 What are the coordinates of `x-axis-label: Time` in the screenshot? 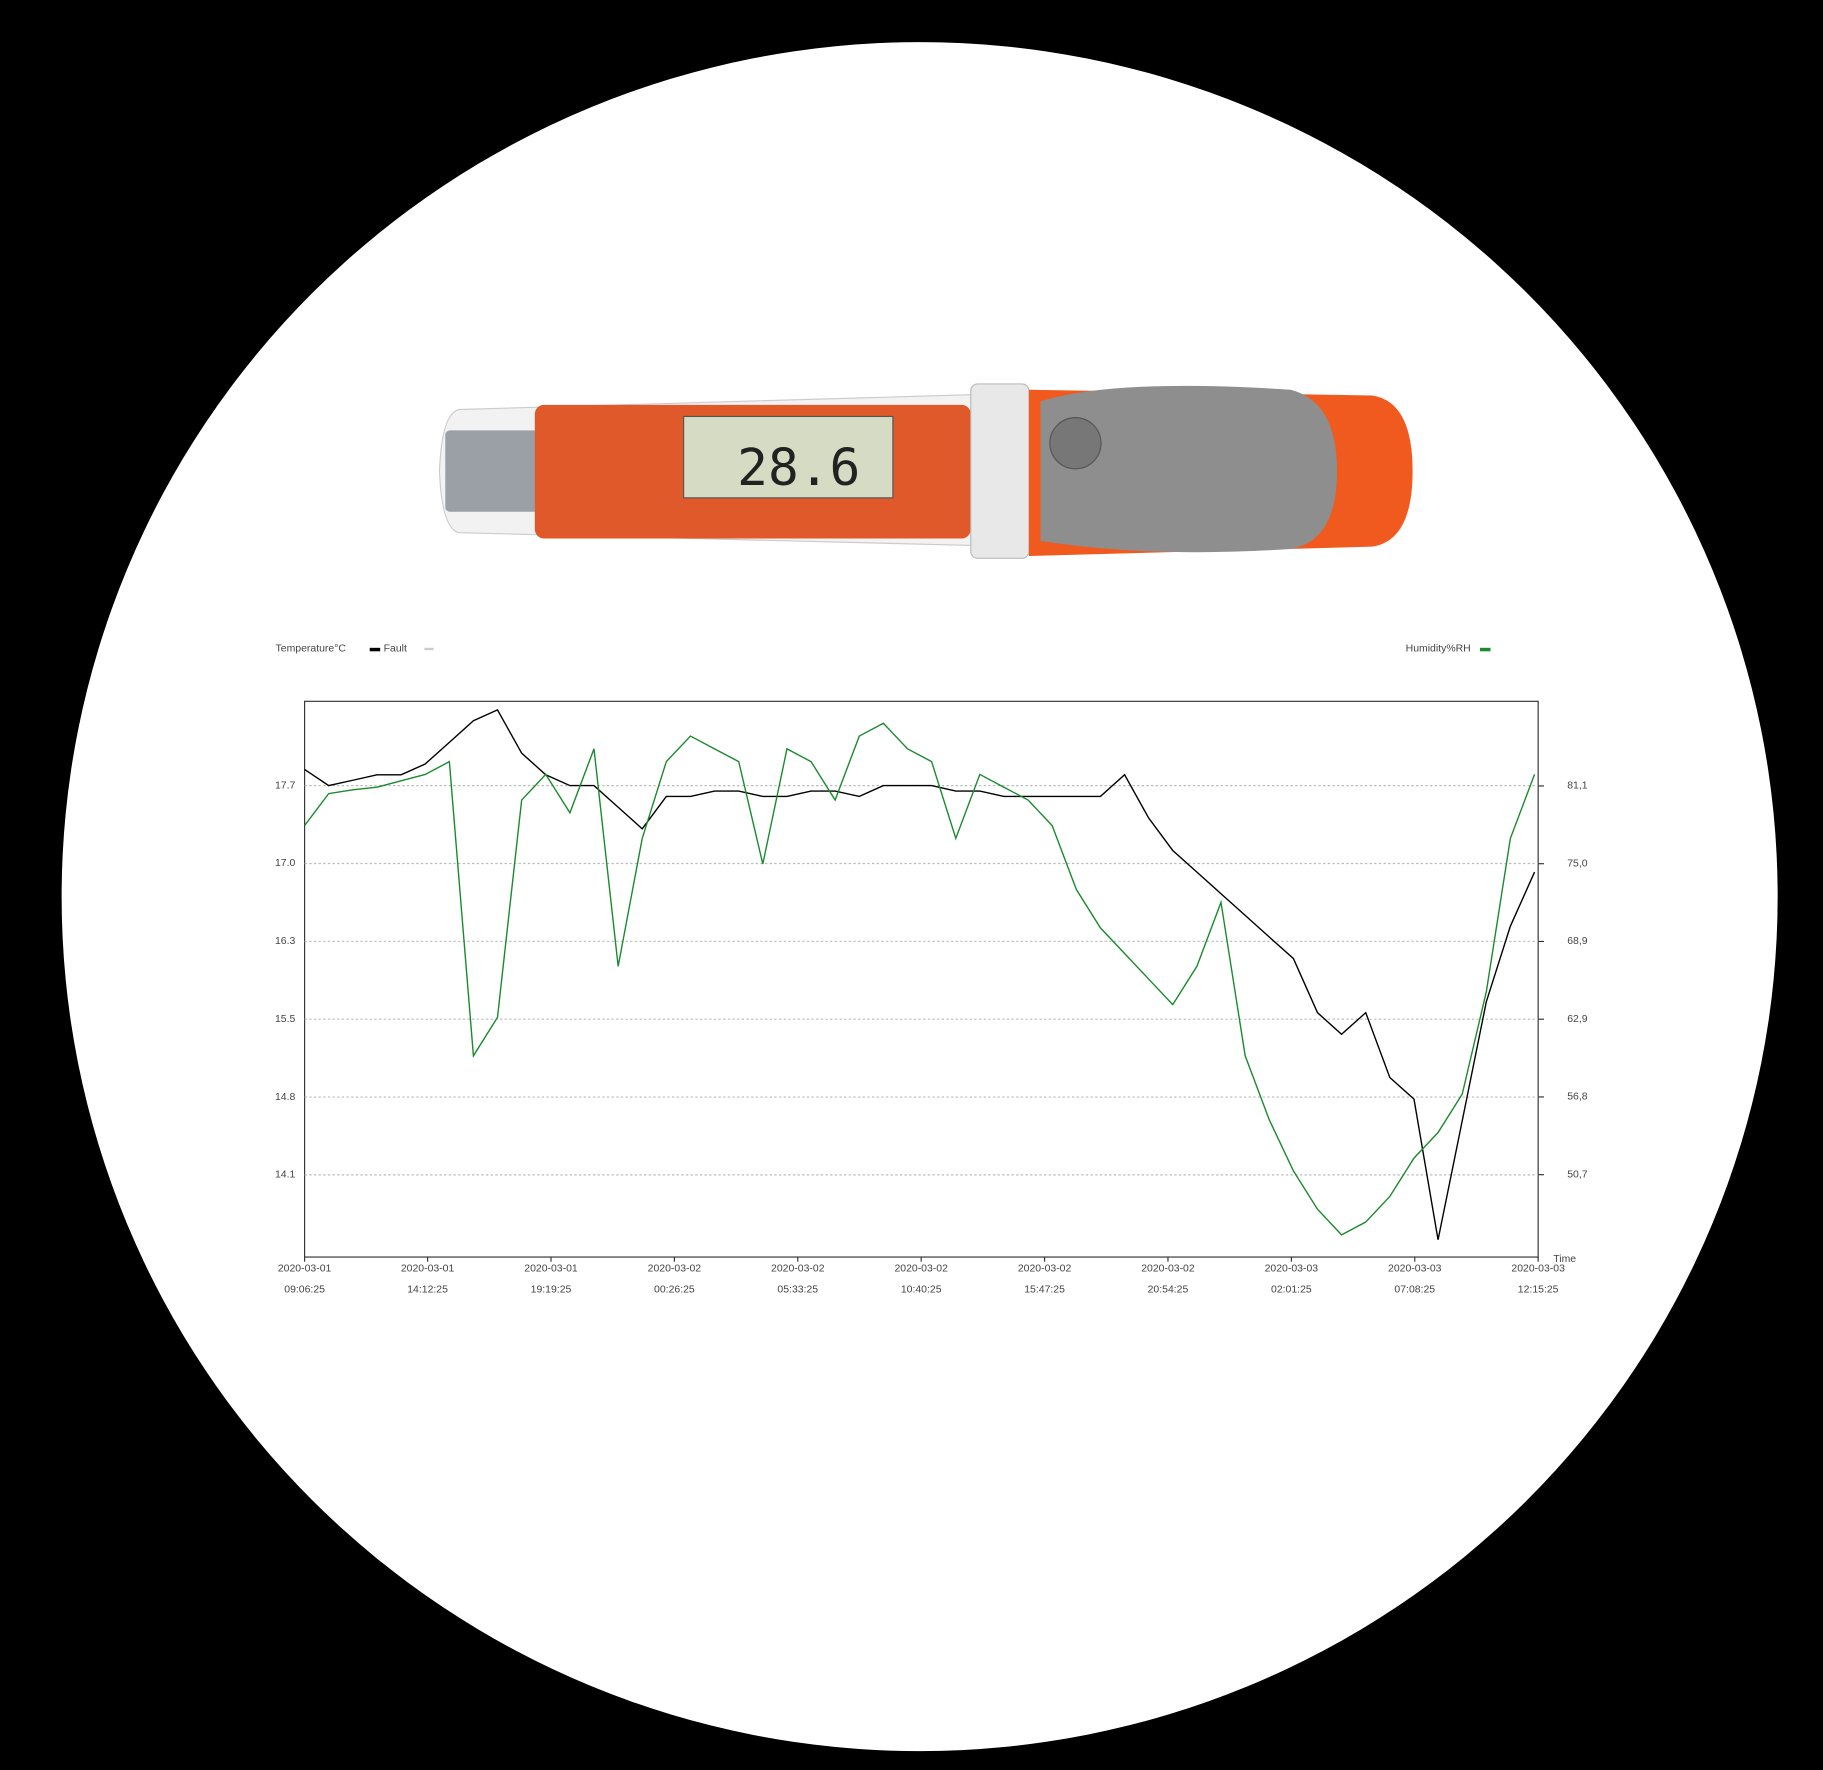 It's located at (1564, 1259).